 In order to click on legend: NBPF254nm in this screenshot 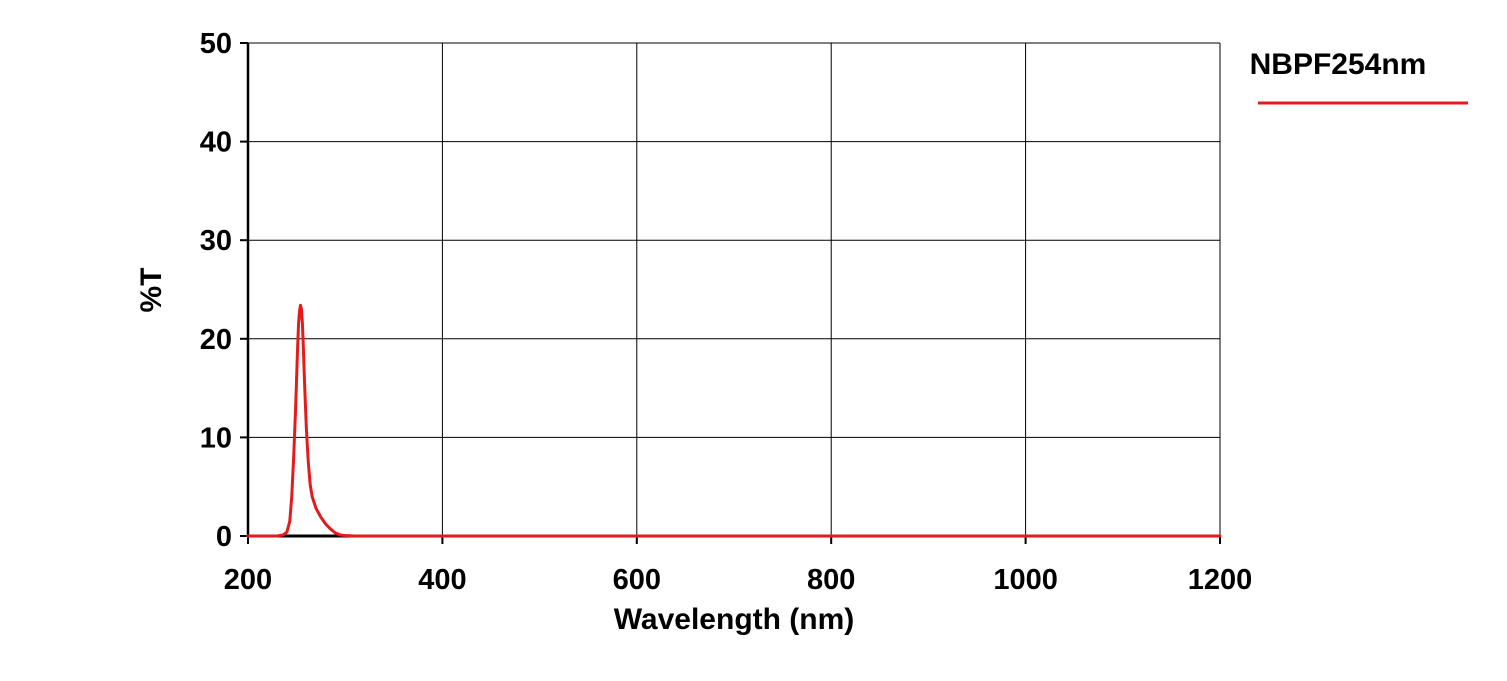, I will do `click(1359, 76)`.